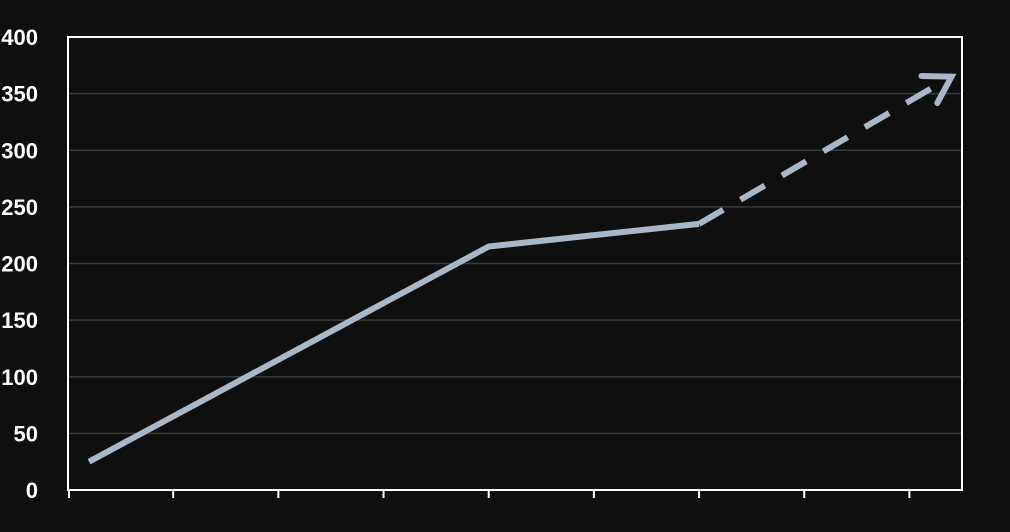 Image resolution: width=1010 pixels, height=532 pixels. Describe the element at coordinates (825, 150) in the screenshot. I see `series-line-dashed` at that location.